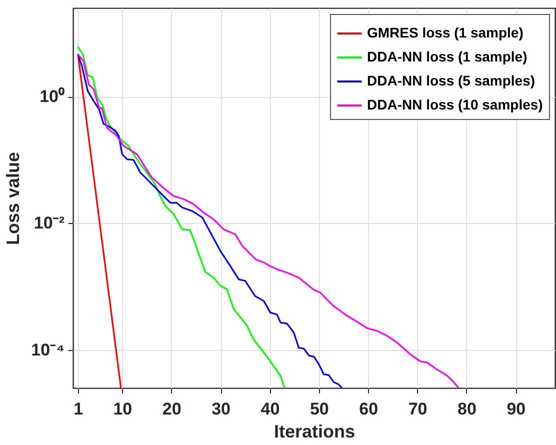 This screenshot has height=445, width=556. Describe the element at coordinates (418, 409) in the screenshot. I see `x-tick-label: 70` at that location.